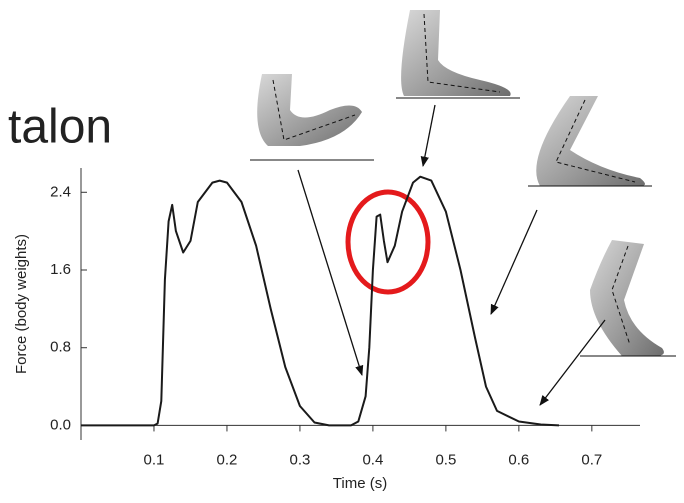 Image resolution: width=684 pixels, height=503 pixels. Describe the element at coordinates (372, 459) in the screenshot. I see `x-tick-label: 0.4` at that location.